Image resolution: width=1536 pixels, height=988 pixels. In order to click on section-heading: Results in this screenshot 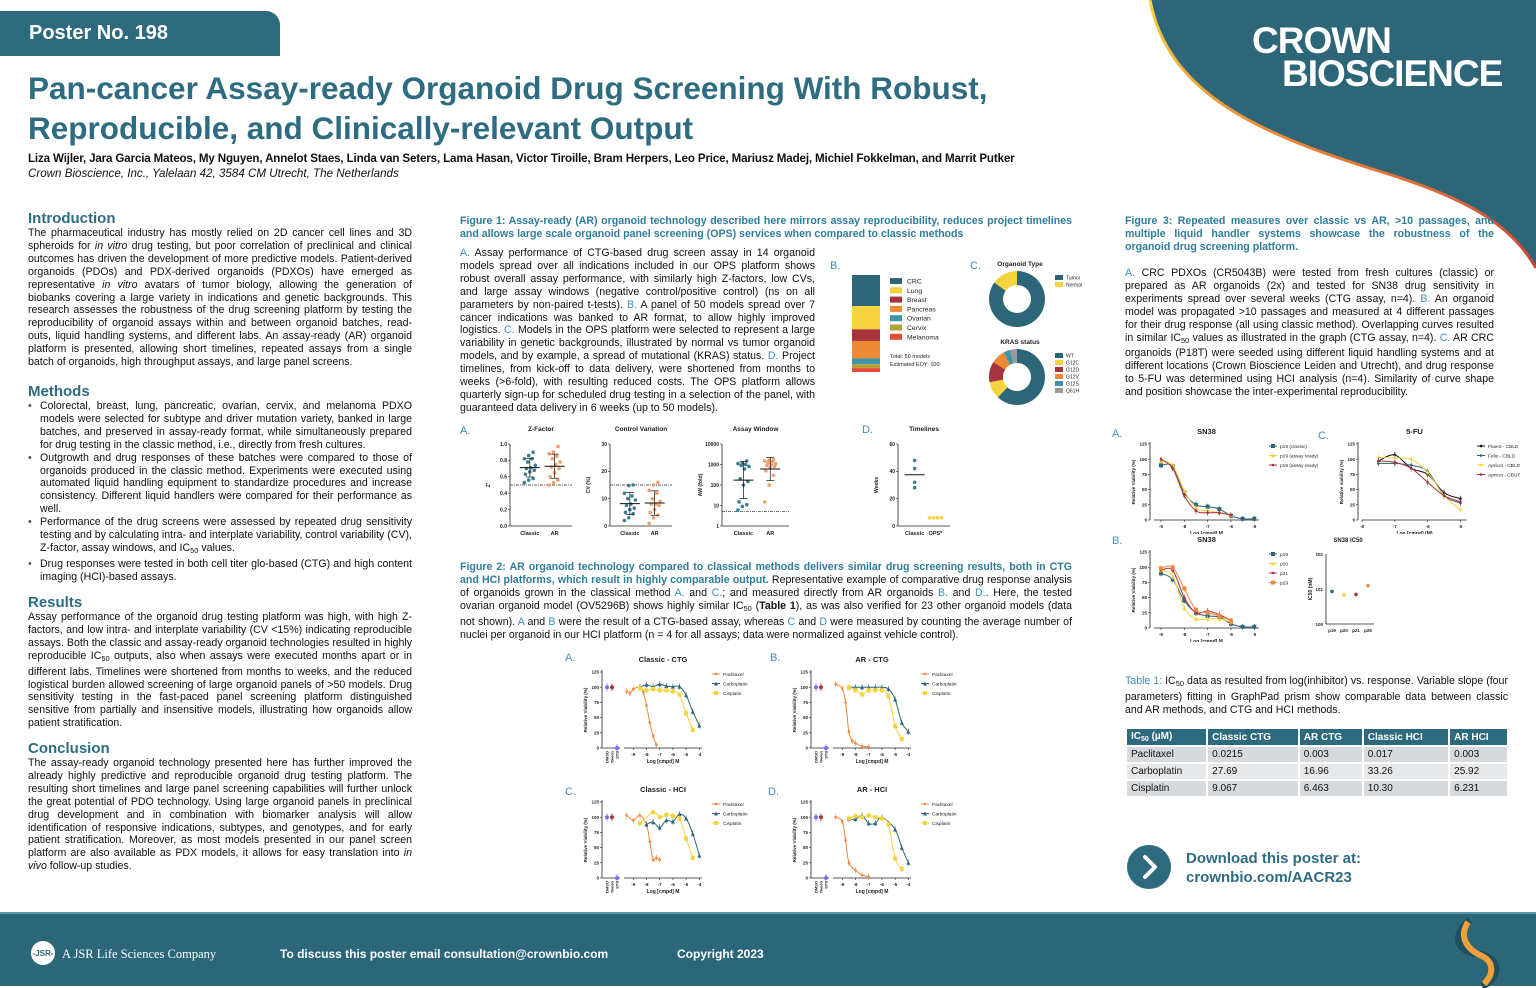, I will do `click(55, 602)`.